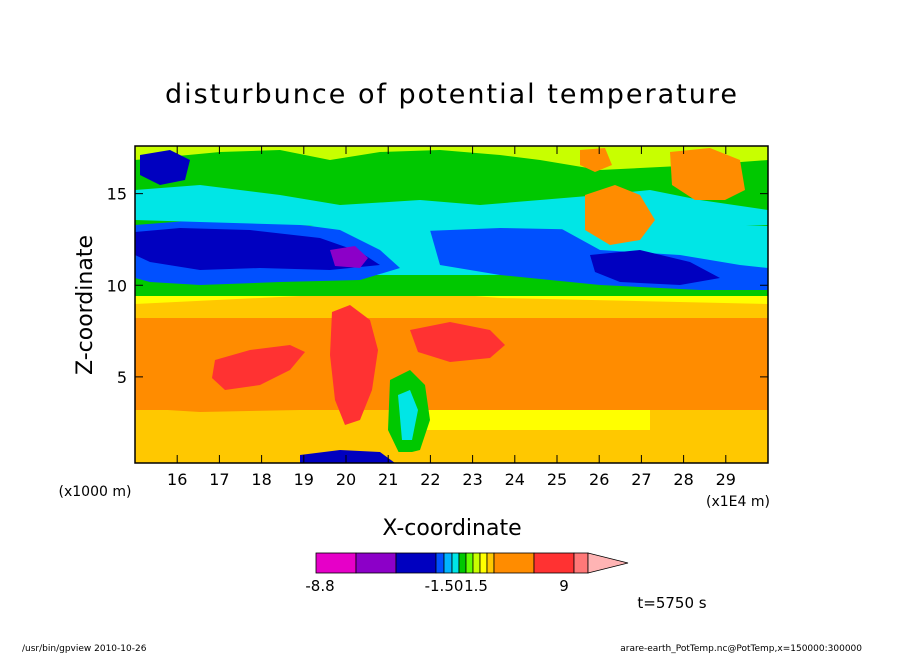  Describe the element at coordinates (319, 586) in the screenshot. I see `colorbar-tick-label: -8.8` at that location.